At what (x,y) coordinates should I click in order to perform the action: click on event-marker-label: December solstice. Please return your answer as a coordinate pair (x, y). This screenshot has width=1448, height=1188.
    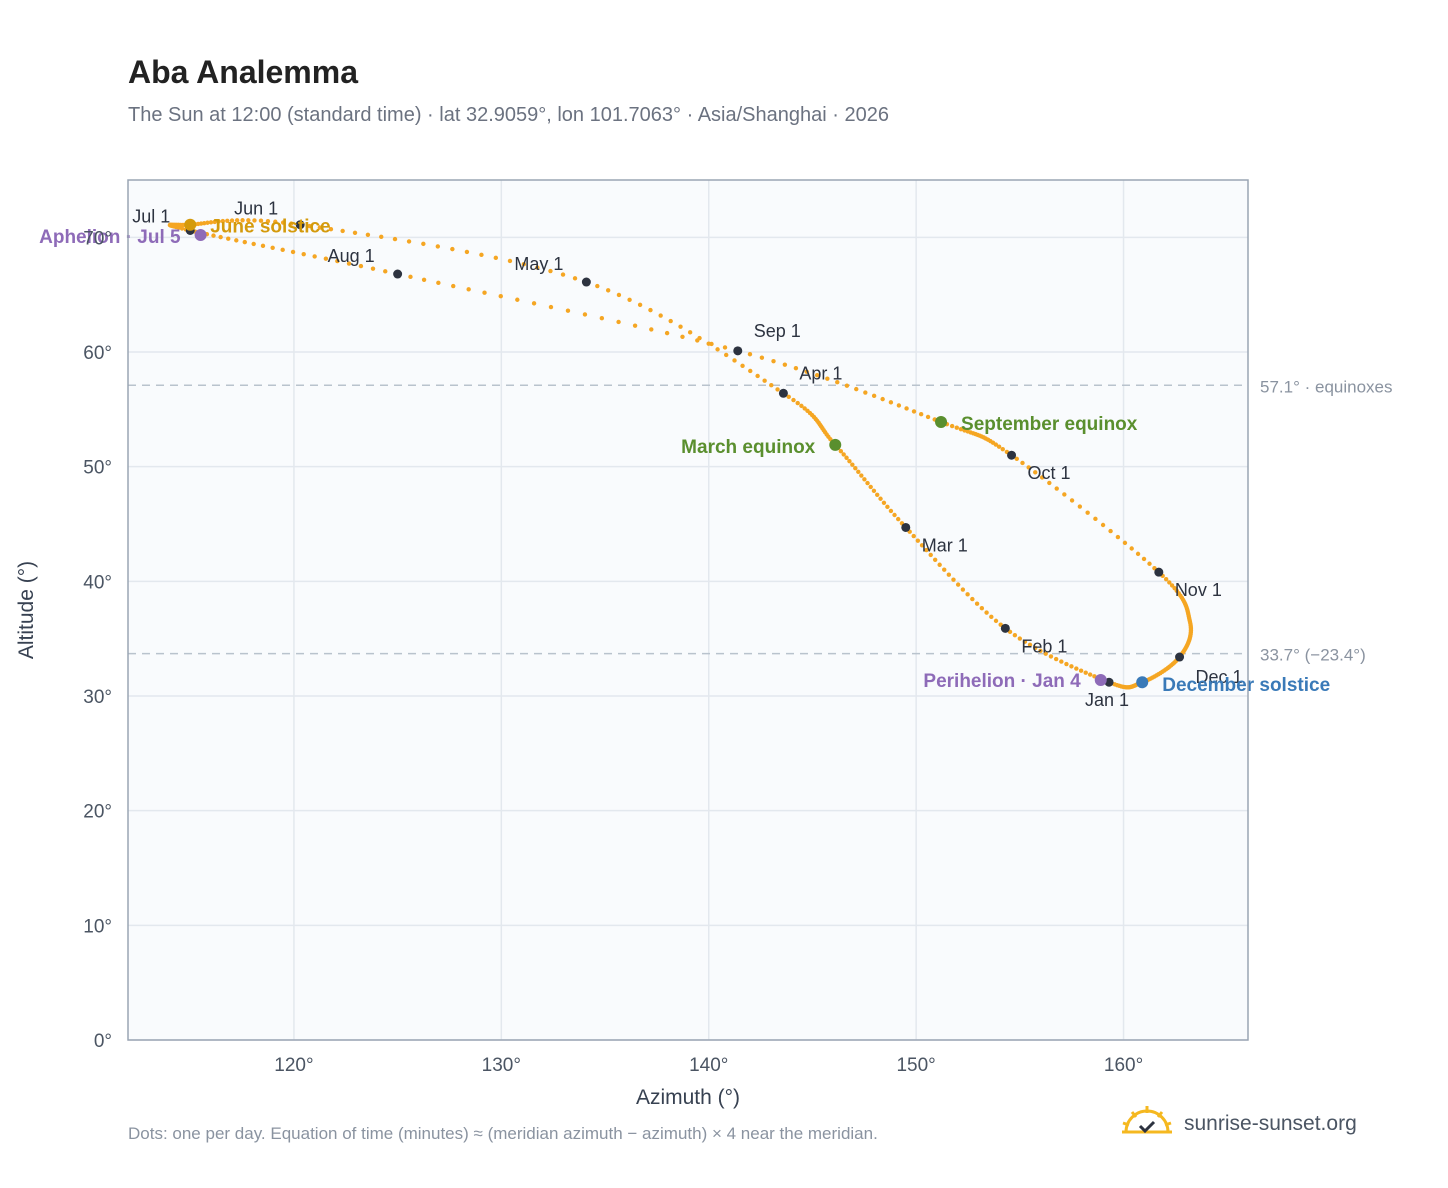
    Looking at the image, I should click on (1246, 685).